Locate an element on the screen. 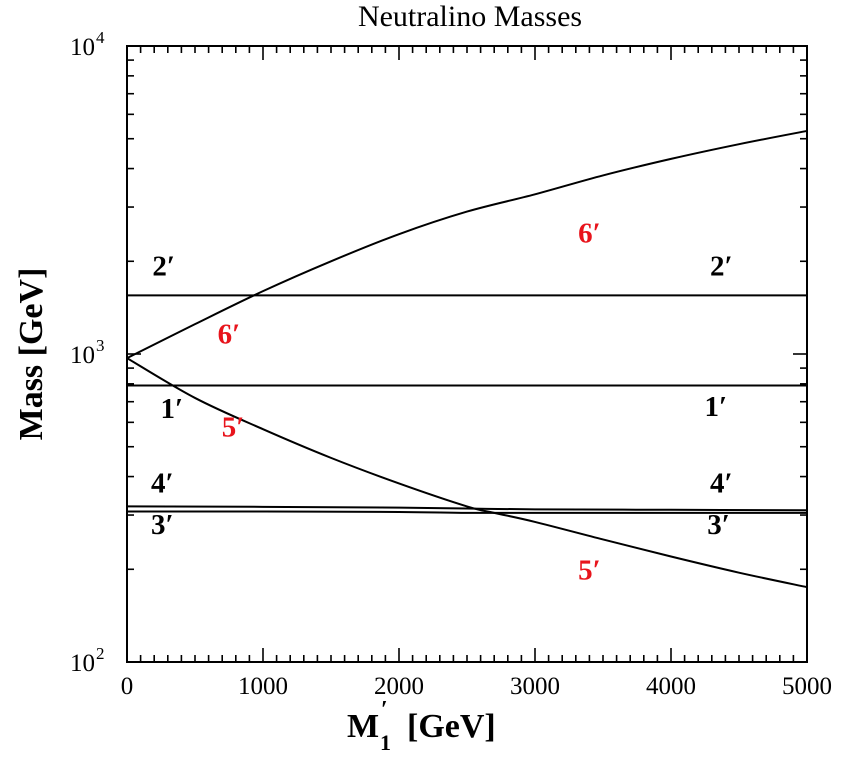 This screenshot has height=757, width=841. y-tick-label-exponent: 2 is located at coordinates (100, 653).